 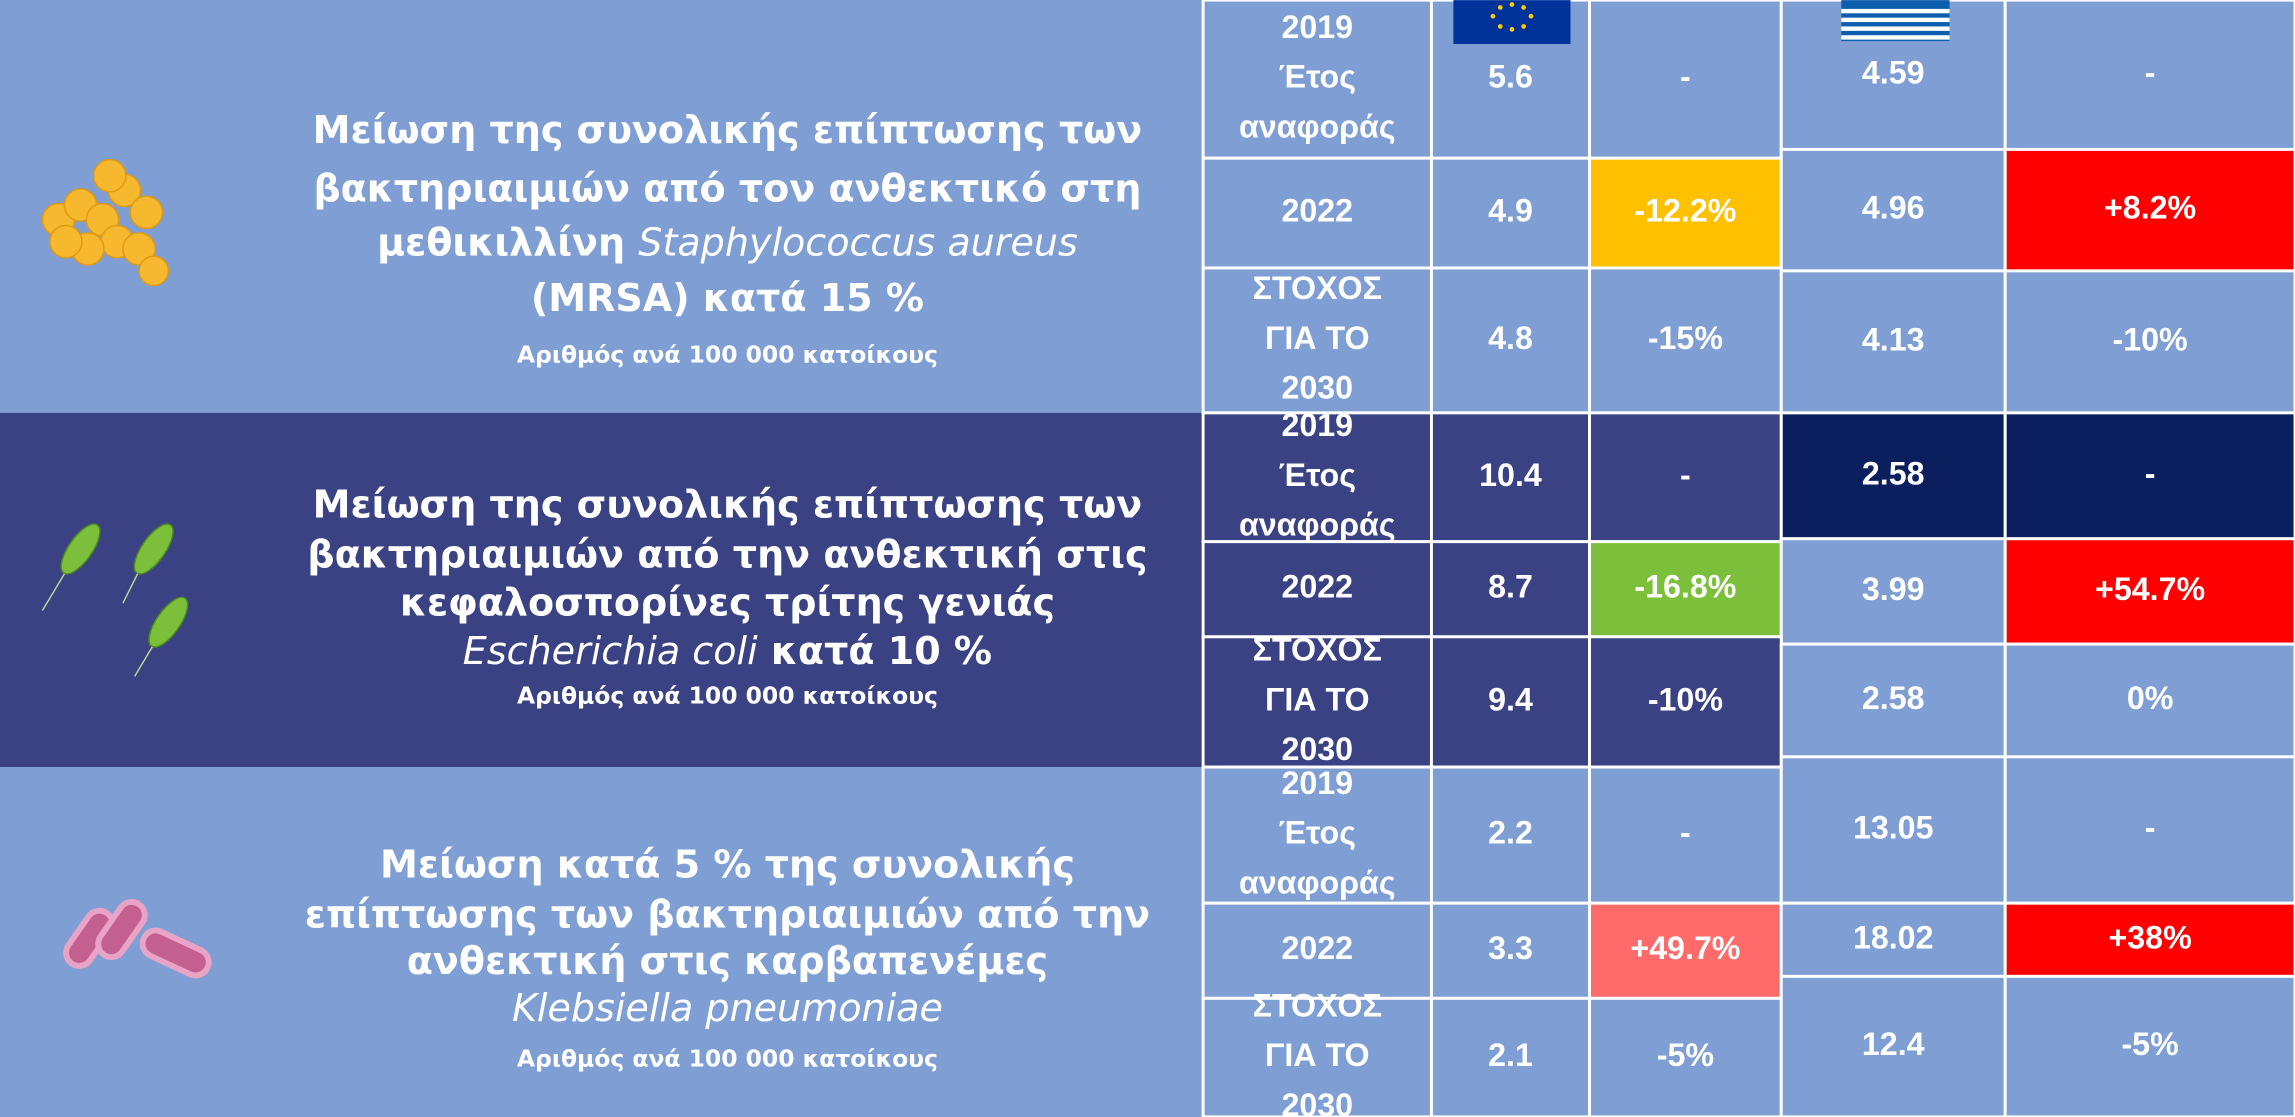 I want to click on cell-value: -15%, so click(x=1685, y=338).